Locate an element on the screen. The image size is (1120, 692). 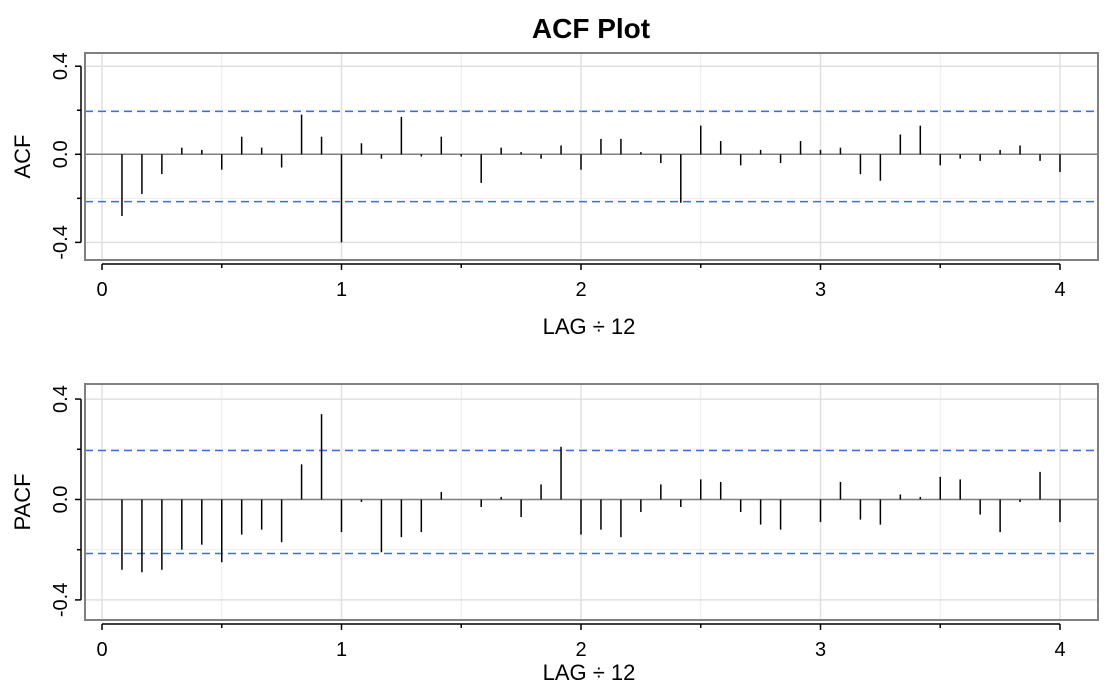
acf-y-tick-label: 0.0 is located at coordinates (61, 154).